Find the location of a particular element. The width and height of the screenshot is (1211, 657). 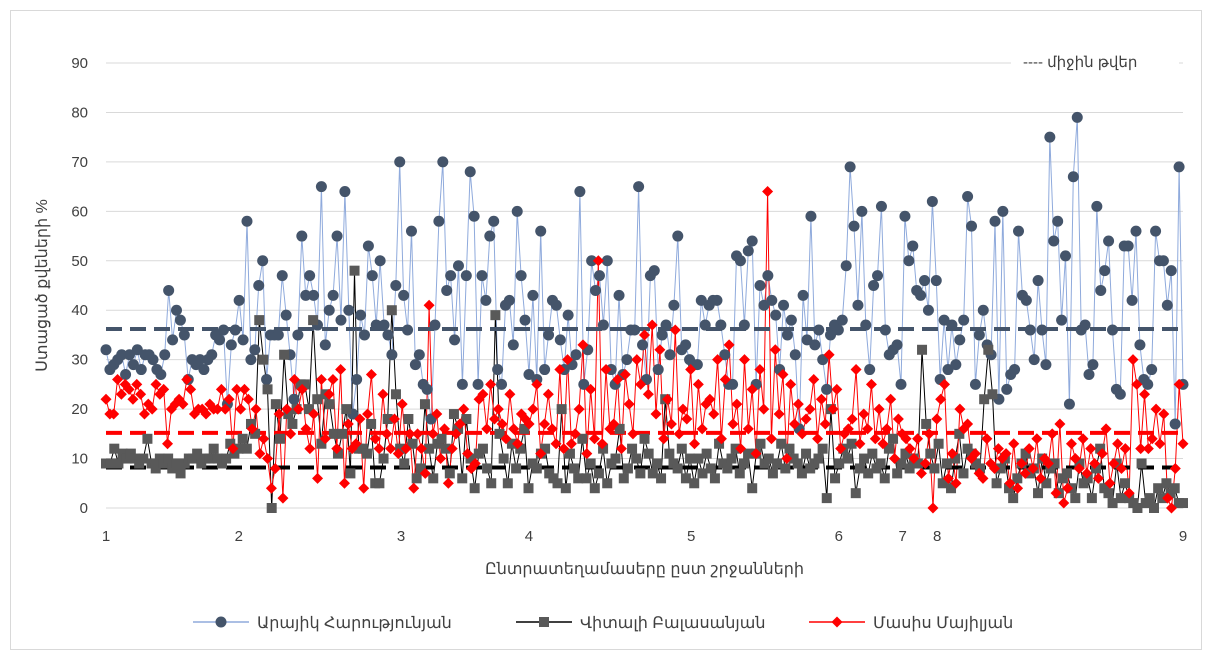

y-tick-label: 30 is located at coordinates (79, 360).